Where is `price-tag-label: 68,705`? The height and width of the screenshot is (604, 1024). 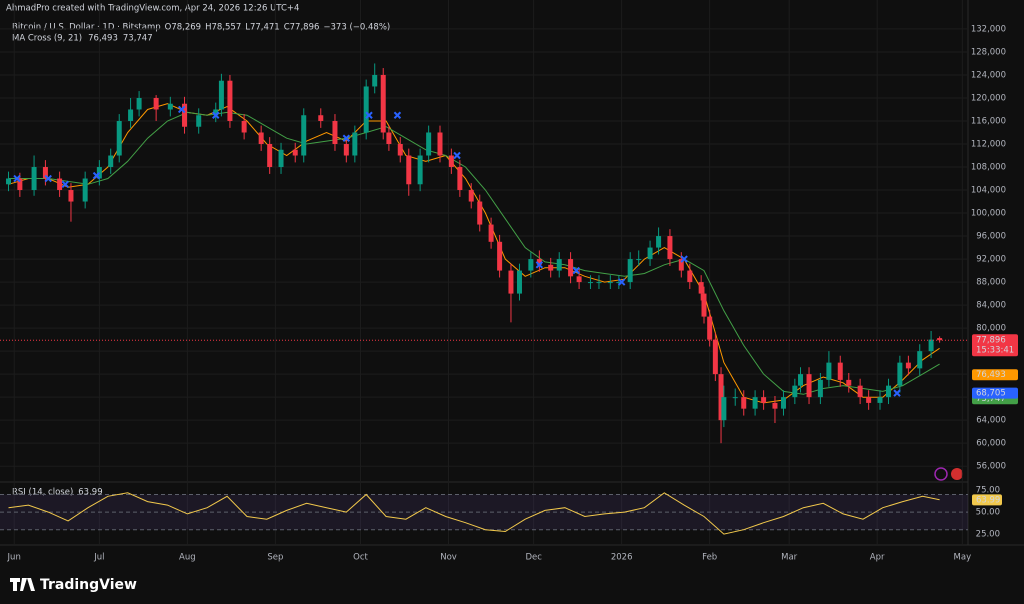 price-tag-label: 68,705 is located at coordinates (991, 394).